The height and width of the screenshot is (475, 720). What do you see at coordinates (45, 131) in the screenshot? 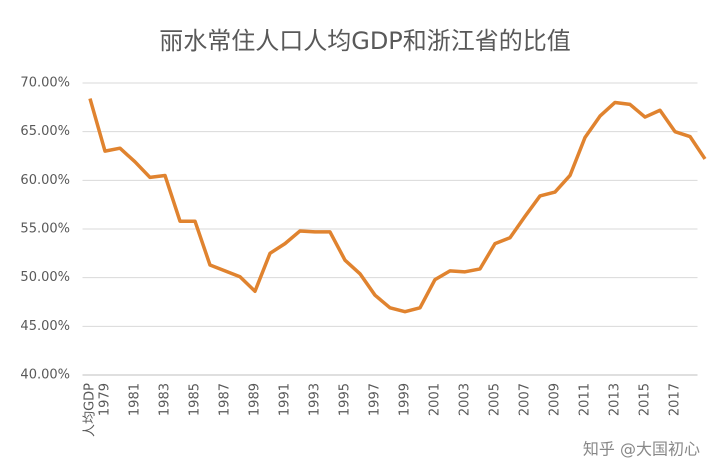
I see `y-tick-label: 65.00%` at bounding box center [45, 131].